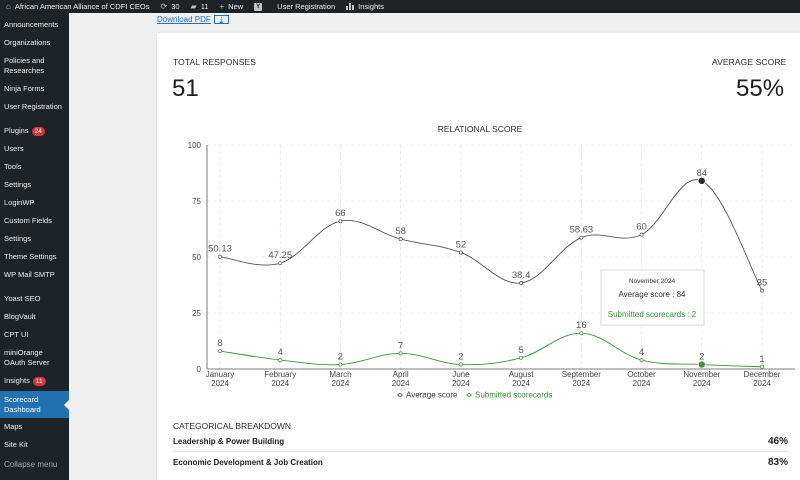  What do you see at coordinates (701, 374) in the screenshot?
I see `x-tick-label: November` at bounding box center [701, 374].